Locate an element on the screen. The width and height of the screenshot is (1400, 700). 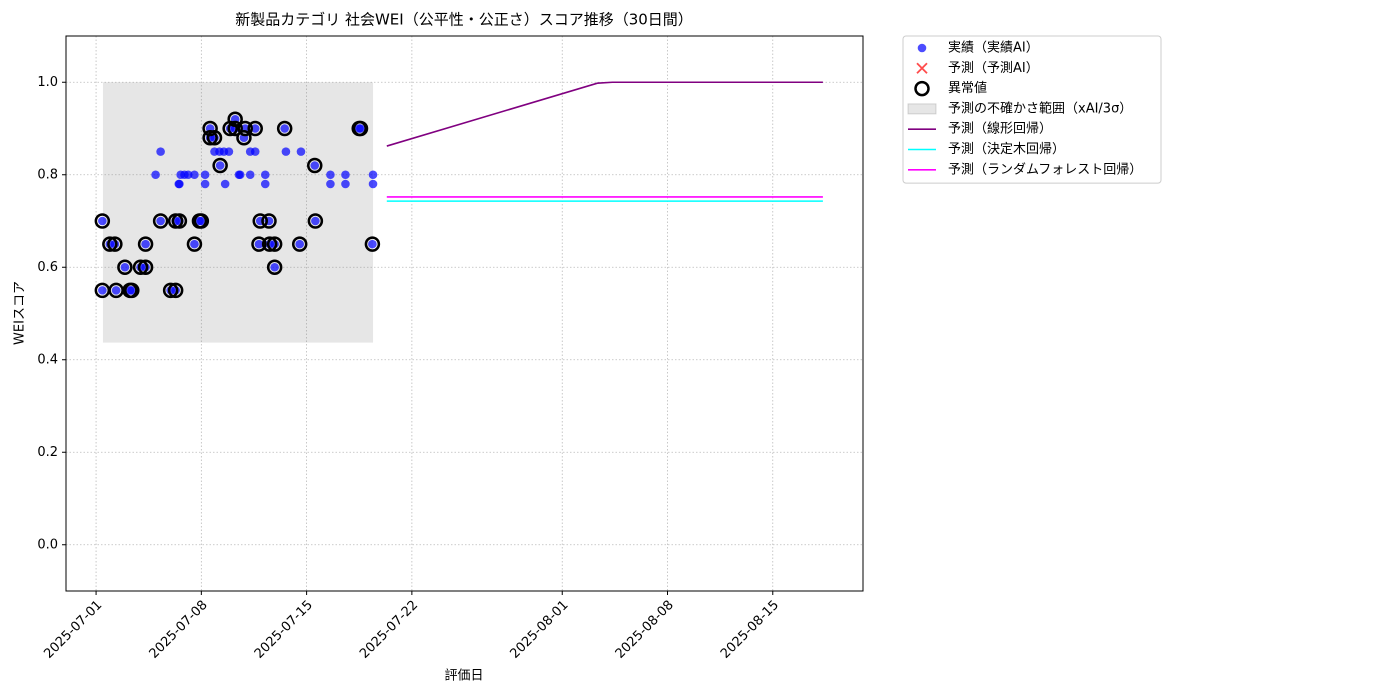
legend-label: 予測（予測AI） is located at coordinates (993, 68).